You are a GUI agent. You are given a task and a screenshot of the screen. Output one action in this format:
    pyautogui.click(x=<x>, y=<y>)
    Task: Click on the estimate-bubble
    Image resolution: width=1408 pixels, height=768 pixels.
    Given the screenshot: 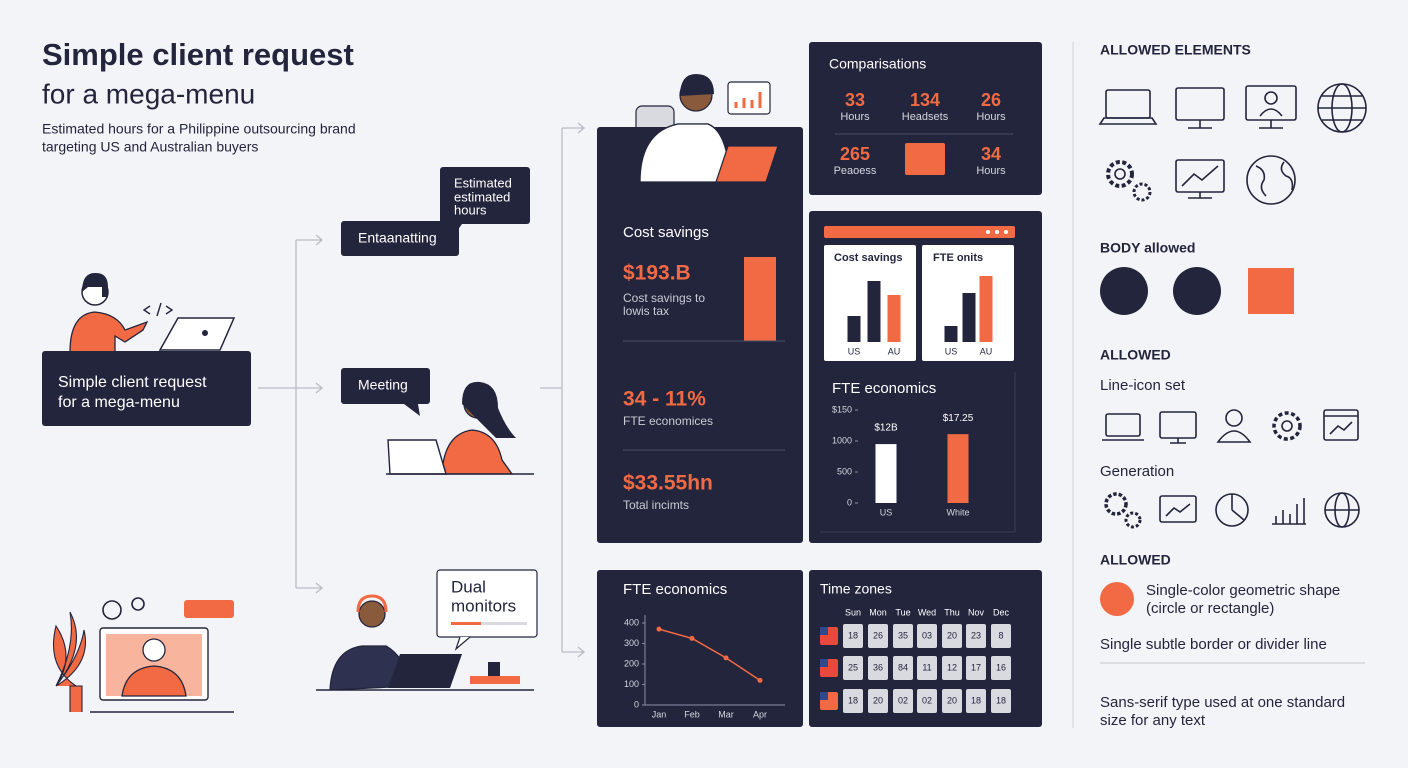 What is the action you would take?
    pyautogui.click(x=485, y=195)
    